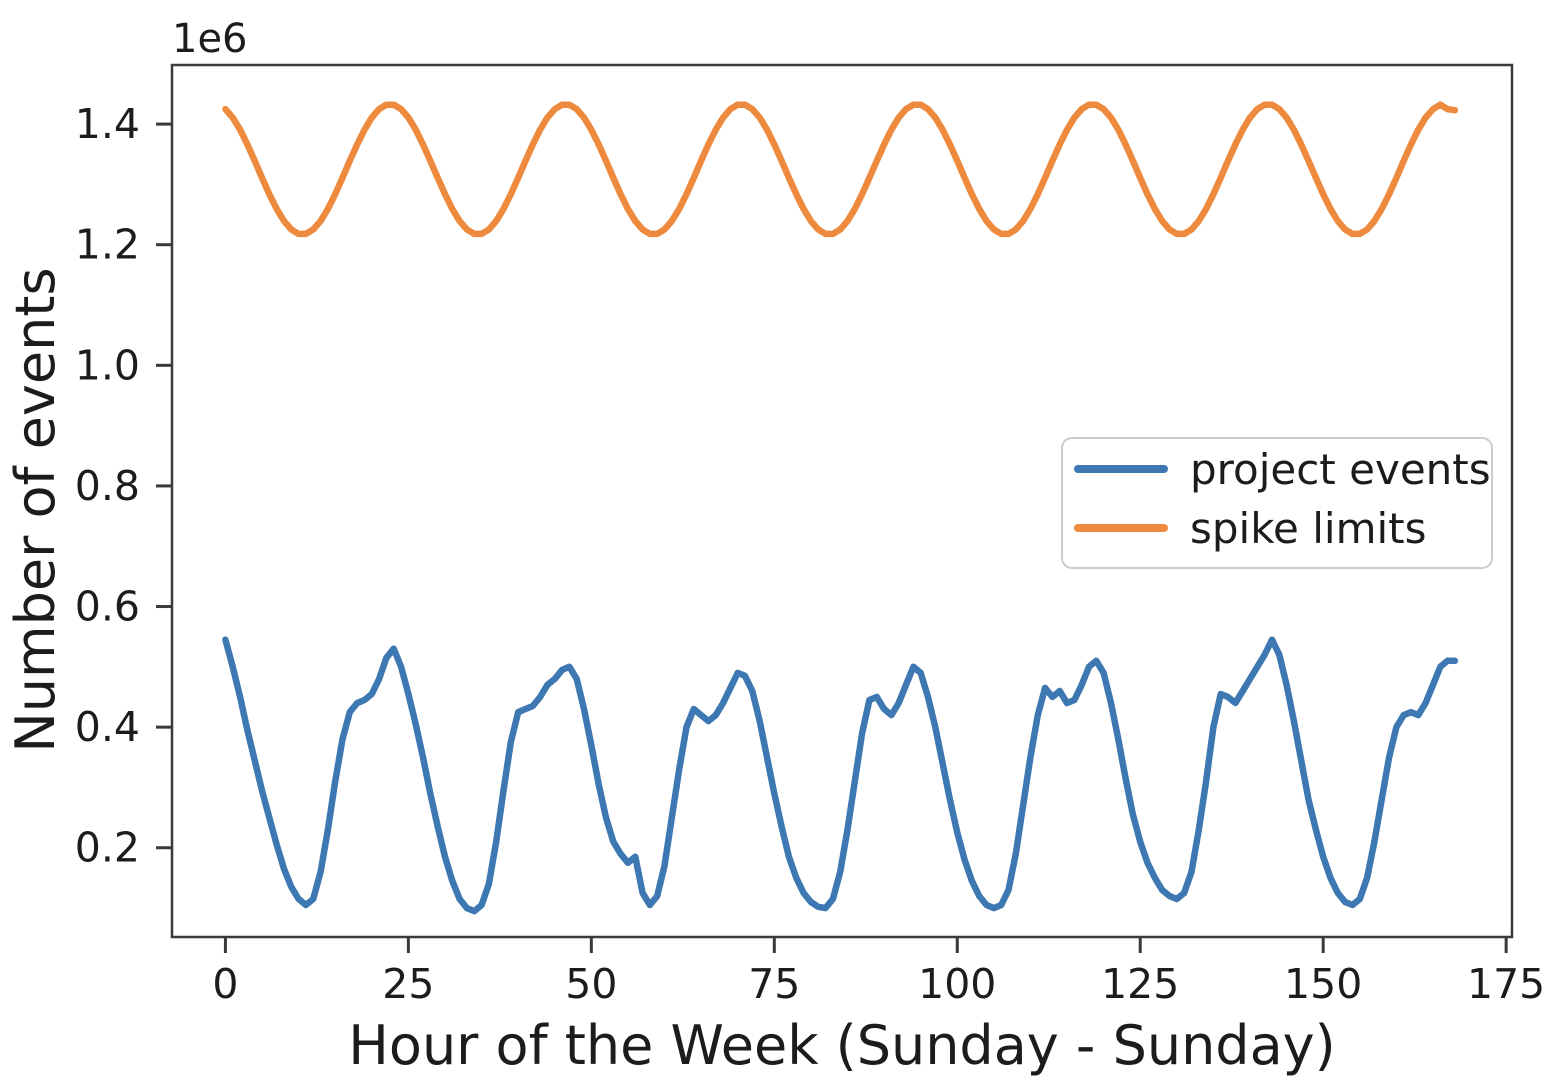 The height and width of the screenshot is (1080, 1564). I want to click on y-tick-label: 0.2, so click(107, 848).